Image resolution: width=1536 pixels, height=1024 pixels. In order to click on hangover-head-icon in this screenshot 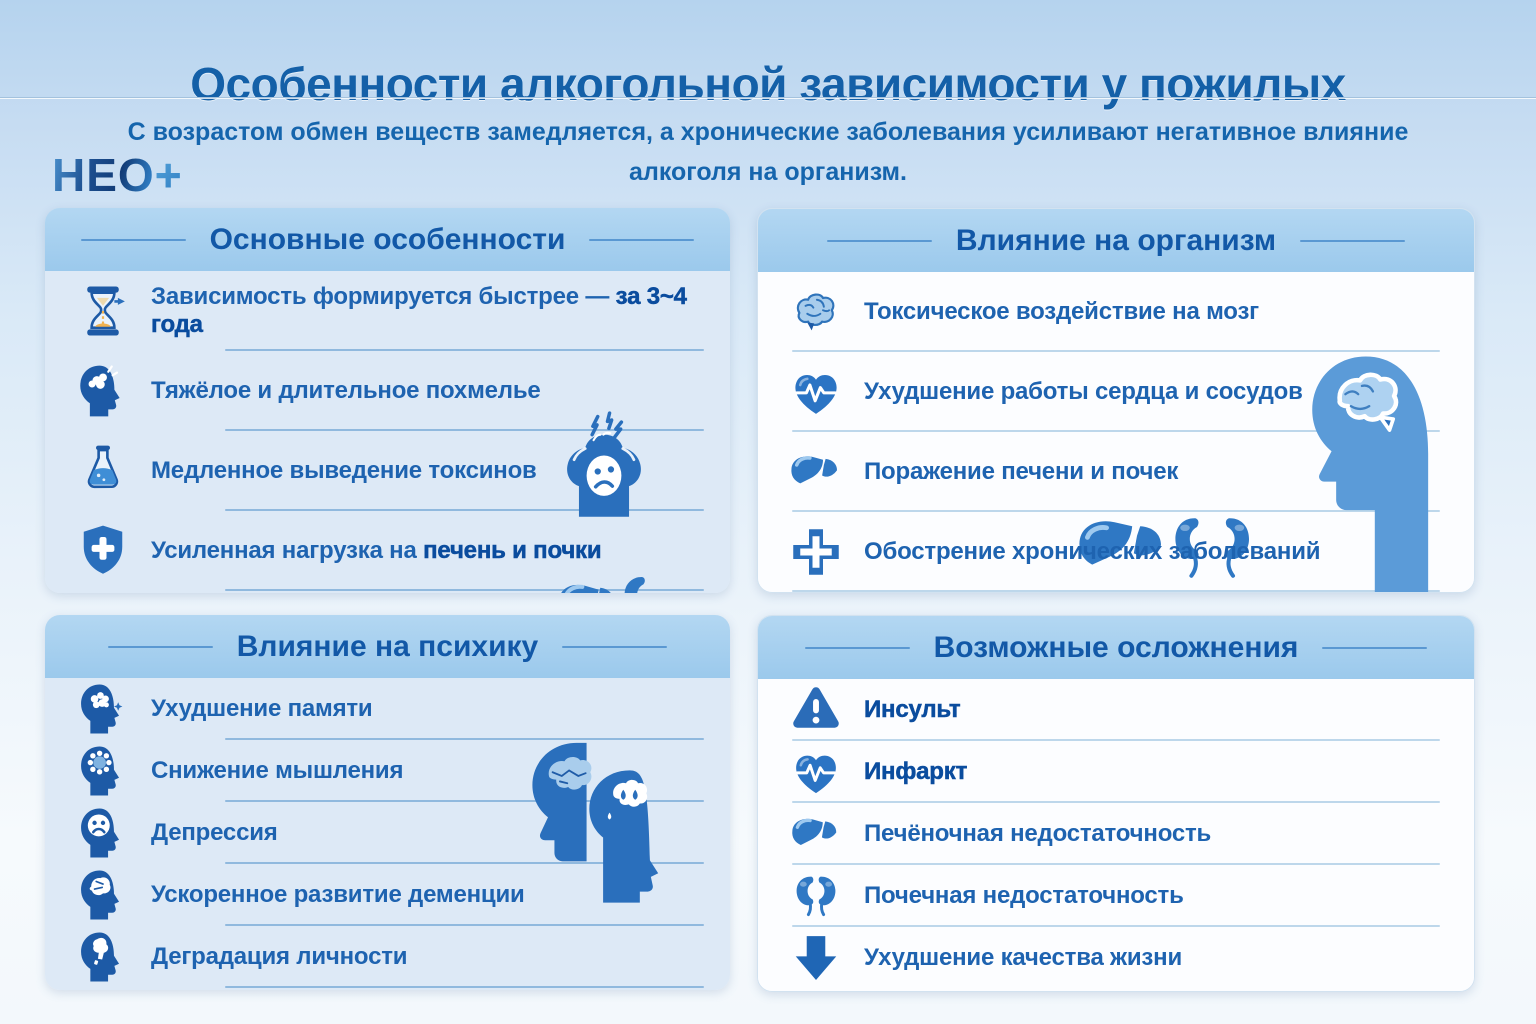, I will do `click(103, 391)`.